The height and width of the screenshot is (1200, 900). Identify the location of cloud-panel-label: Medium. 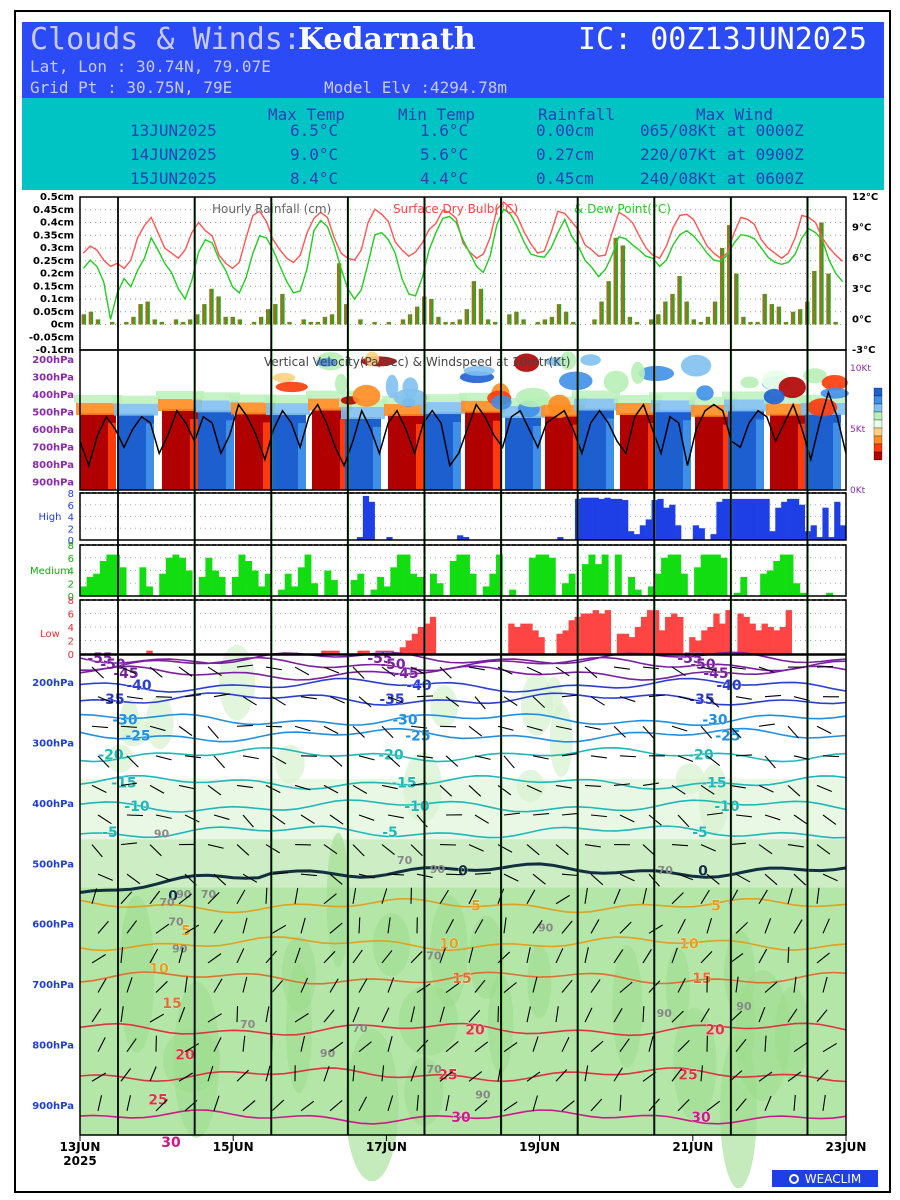
(50, 571).